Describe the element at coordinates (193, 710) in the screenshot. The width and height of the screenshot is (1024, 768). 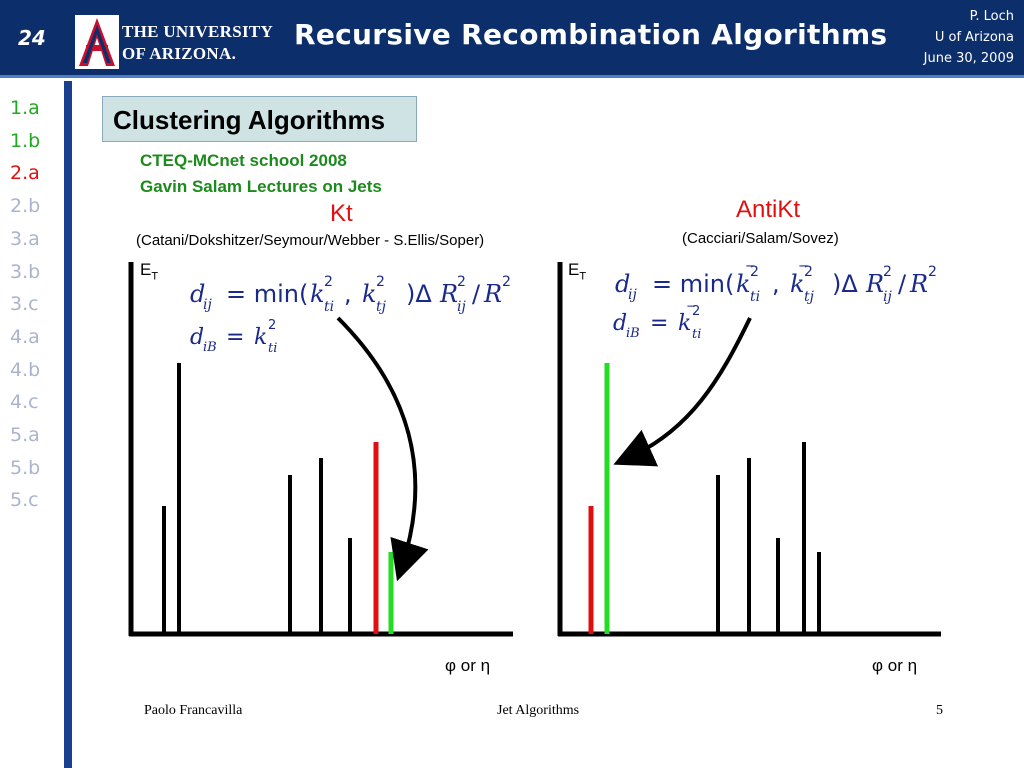
I see `footer-presenter: Paolo Francavilla` at that location.